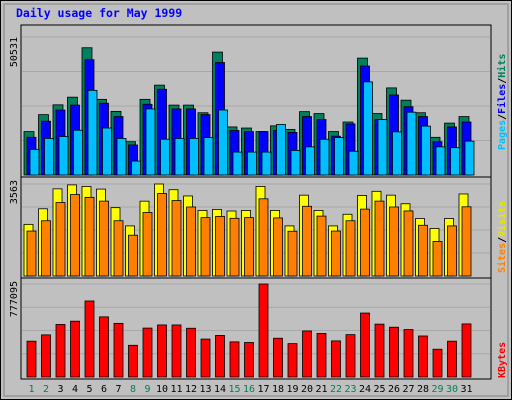 This screenshot has height=400, width=512. What do you see at coordinates (220, 389) in the screenshot?
I see `x-tick-label: 14` at bounding box center [220, 389].